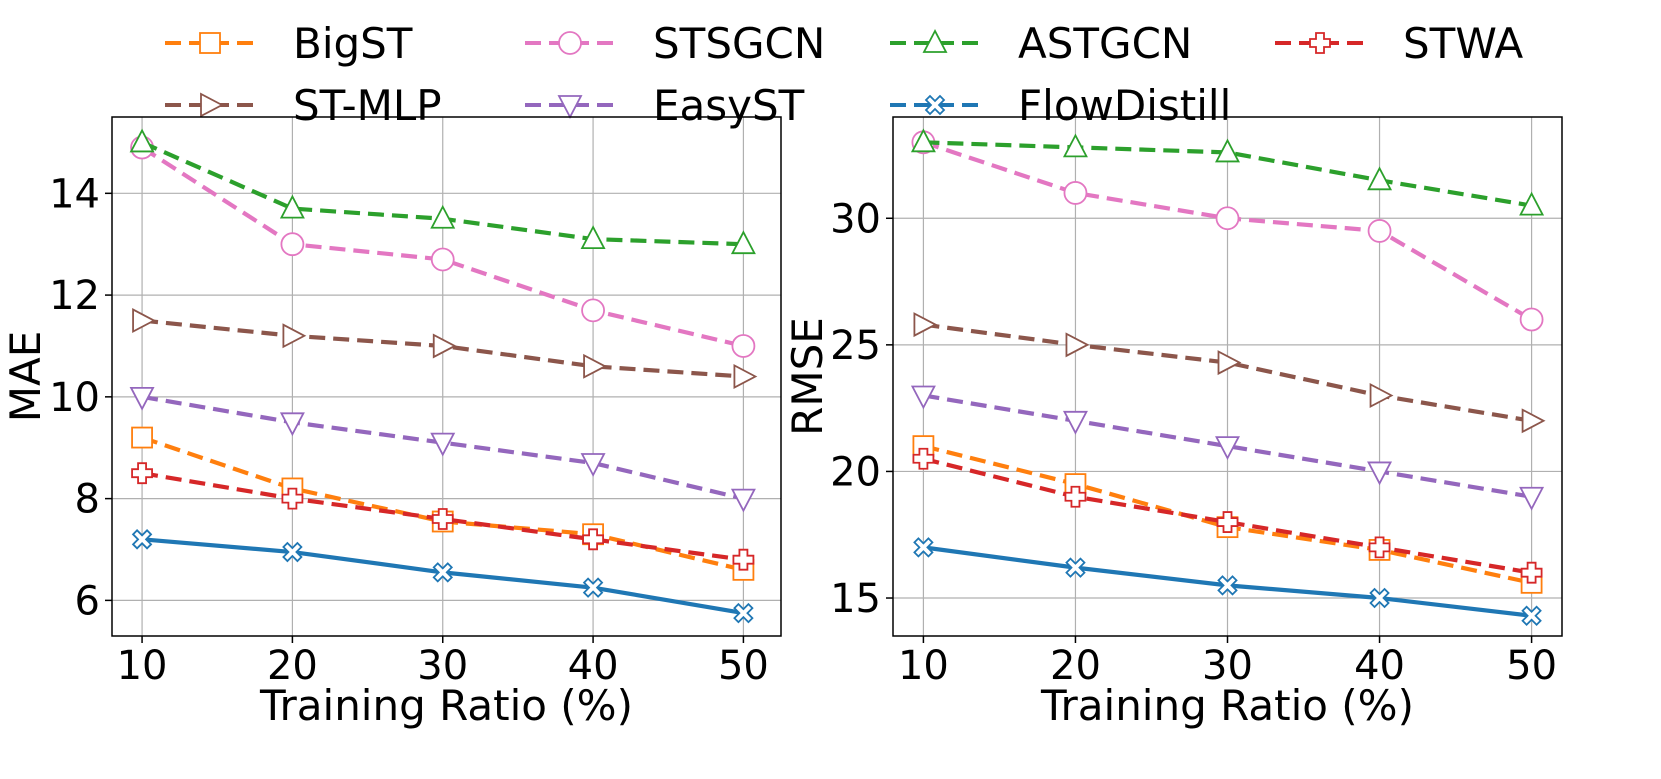 The width and height of the screenshot is (1661, 779). What do you see at coordinates (142, 666) in the screenshot?
I see `mae-xtick-label: 10` at bounding box center [142, 666].